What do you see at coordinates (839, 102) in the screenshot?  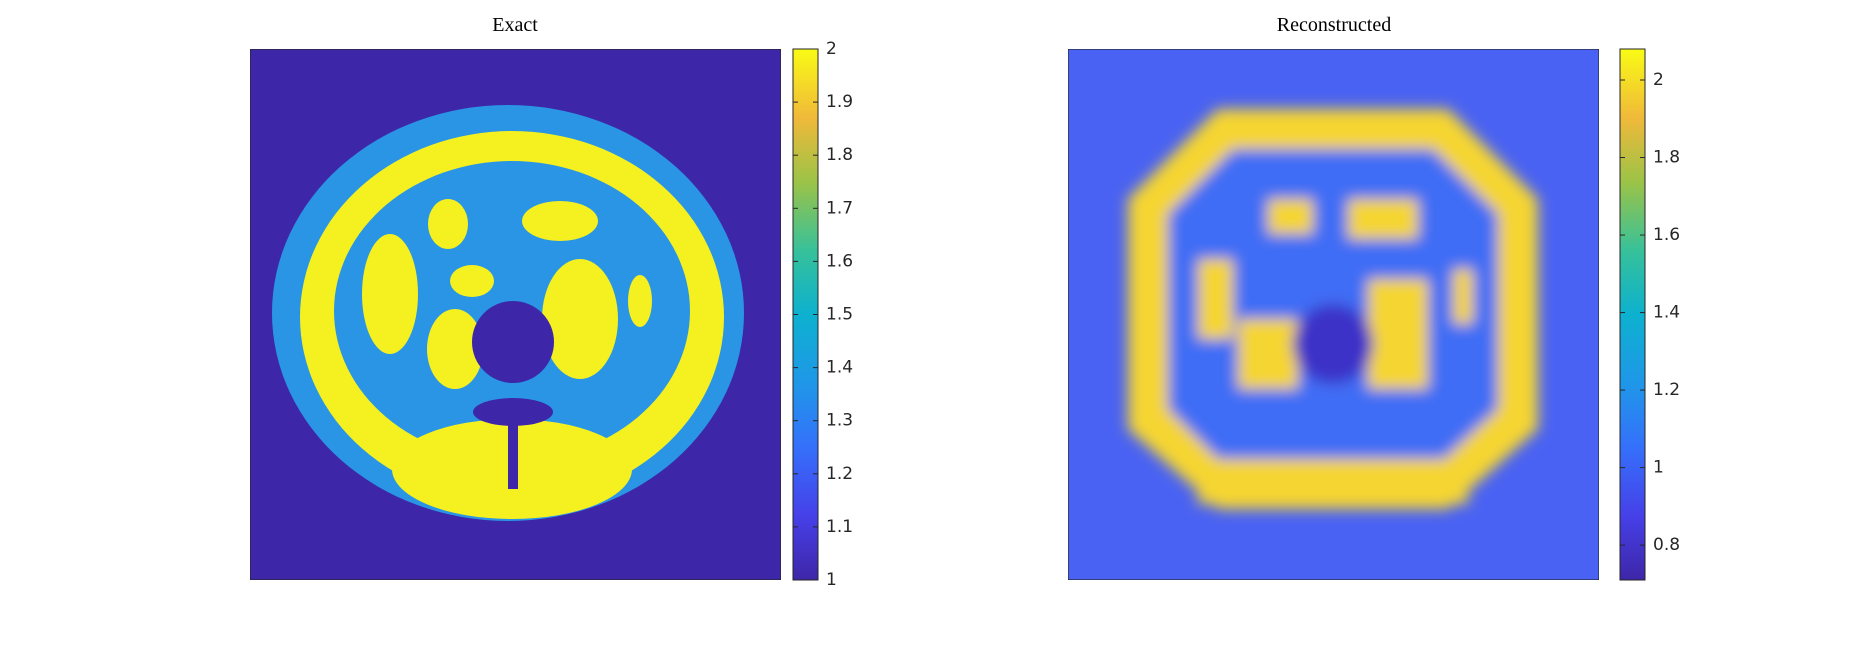 I see `colorbar-tick-label: 1.9` at bounding box center [839, 102].